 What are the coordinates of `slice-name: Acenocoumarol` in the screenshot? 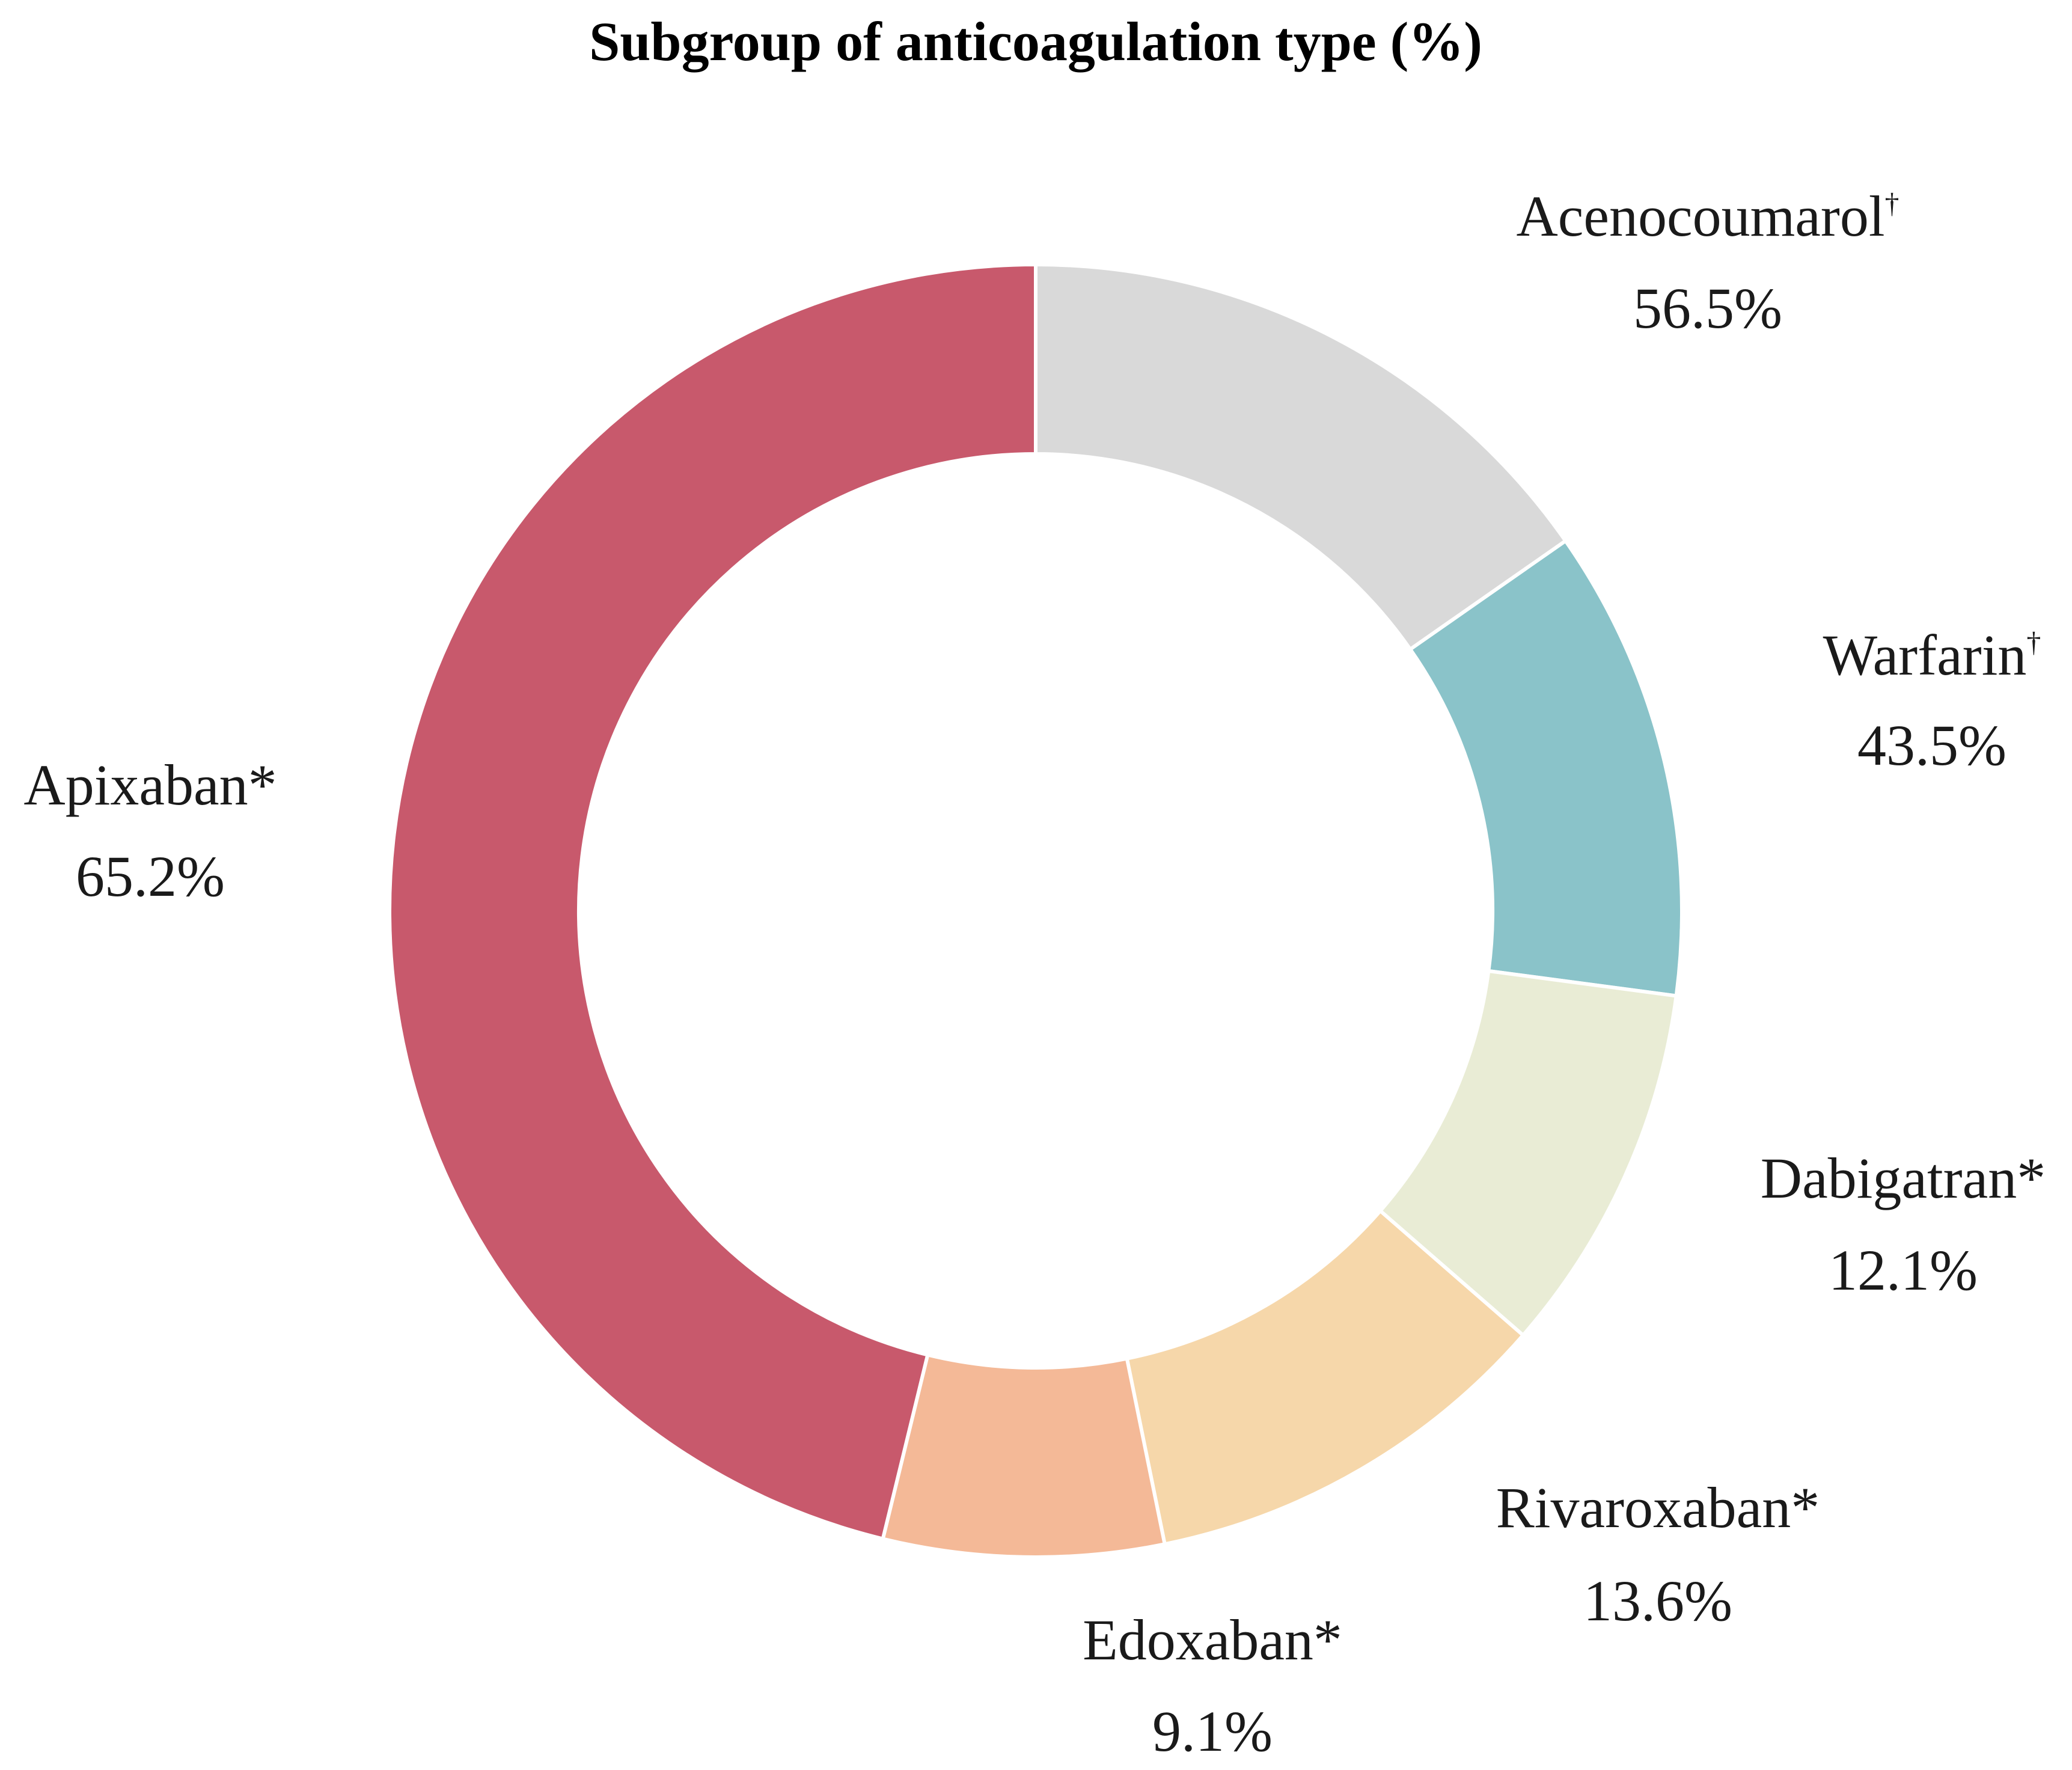 It's located at (1700, 216).